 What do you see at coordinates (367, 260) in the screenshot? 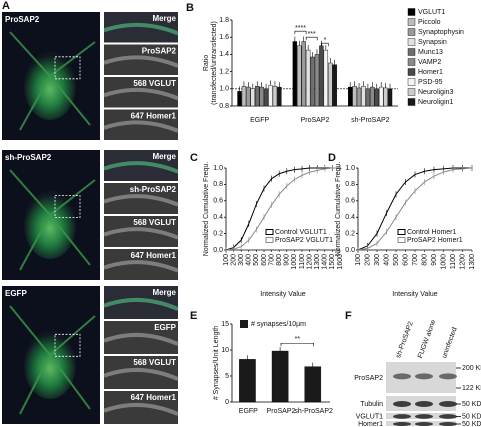
I see `x-tick-label: 200` at bounding box center [367, 260].